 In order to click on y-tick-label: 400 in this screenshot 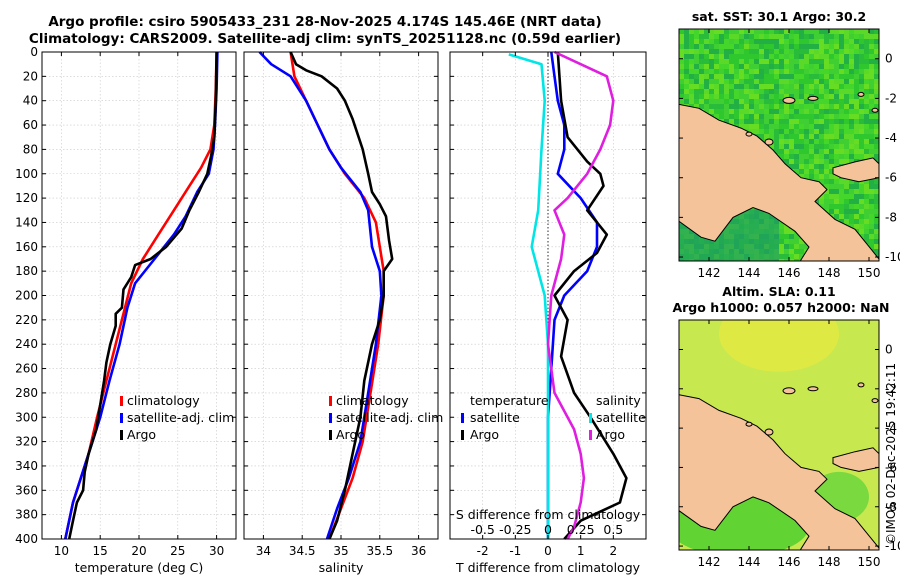, I will do `click(26, 539)`.